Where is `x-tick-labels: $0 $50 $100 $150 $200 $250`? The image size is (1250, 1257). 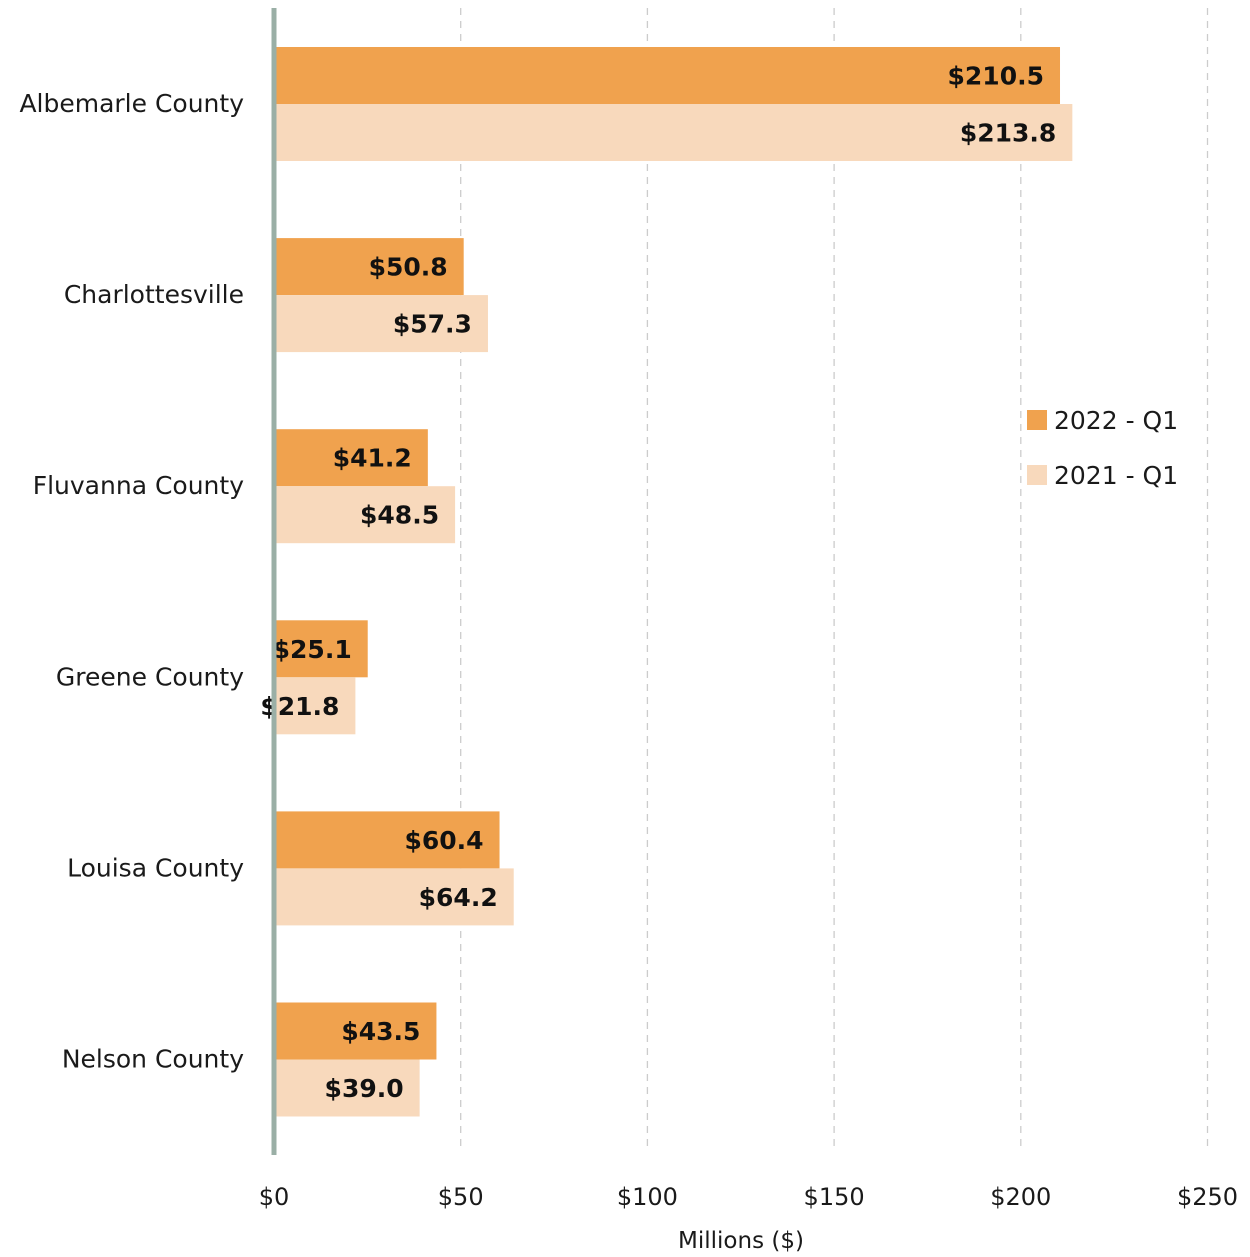 x-tick-labels: $0 $50 $100 $150 $200 $250 is located at coordinates (748, 1197).